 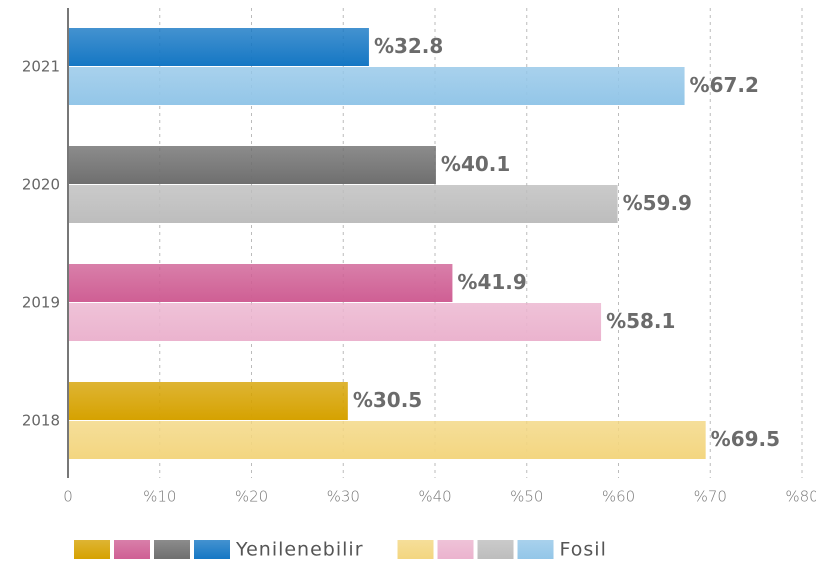 I want to click on y-tick-label: 2020, so click(x=41, y=185).